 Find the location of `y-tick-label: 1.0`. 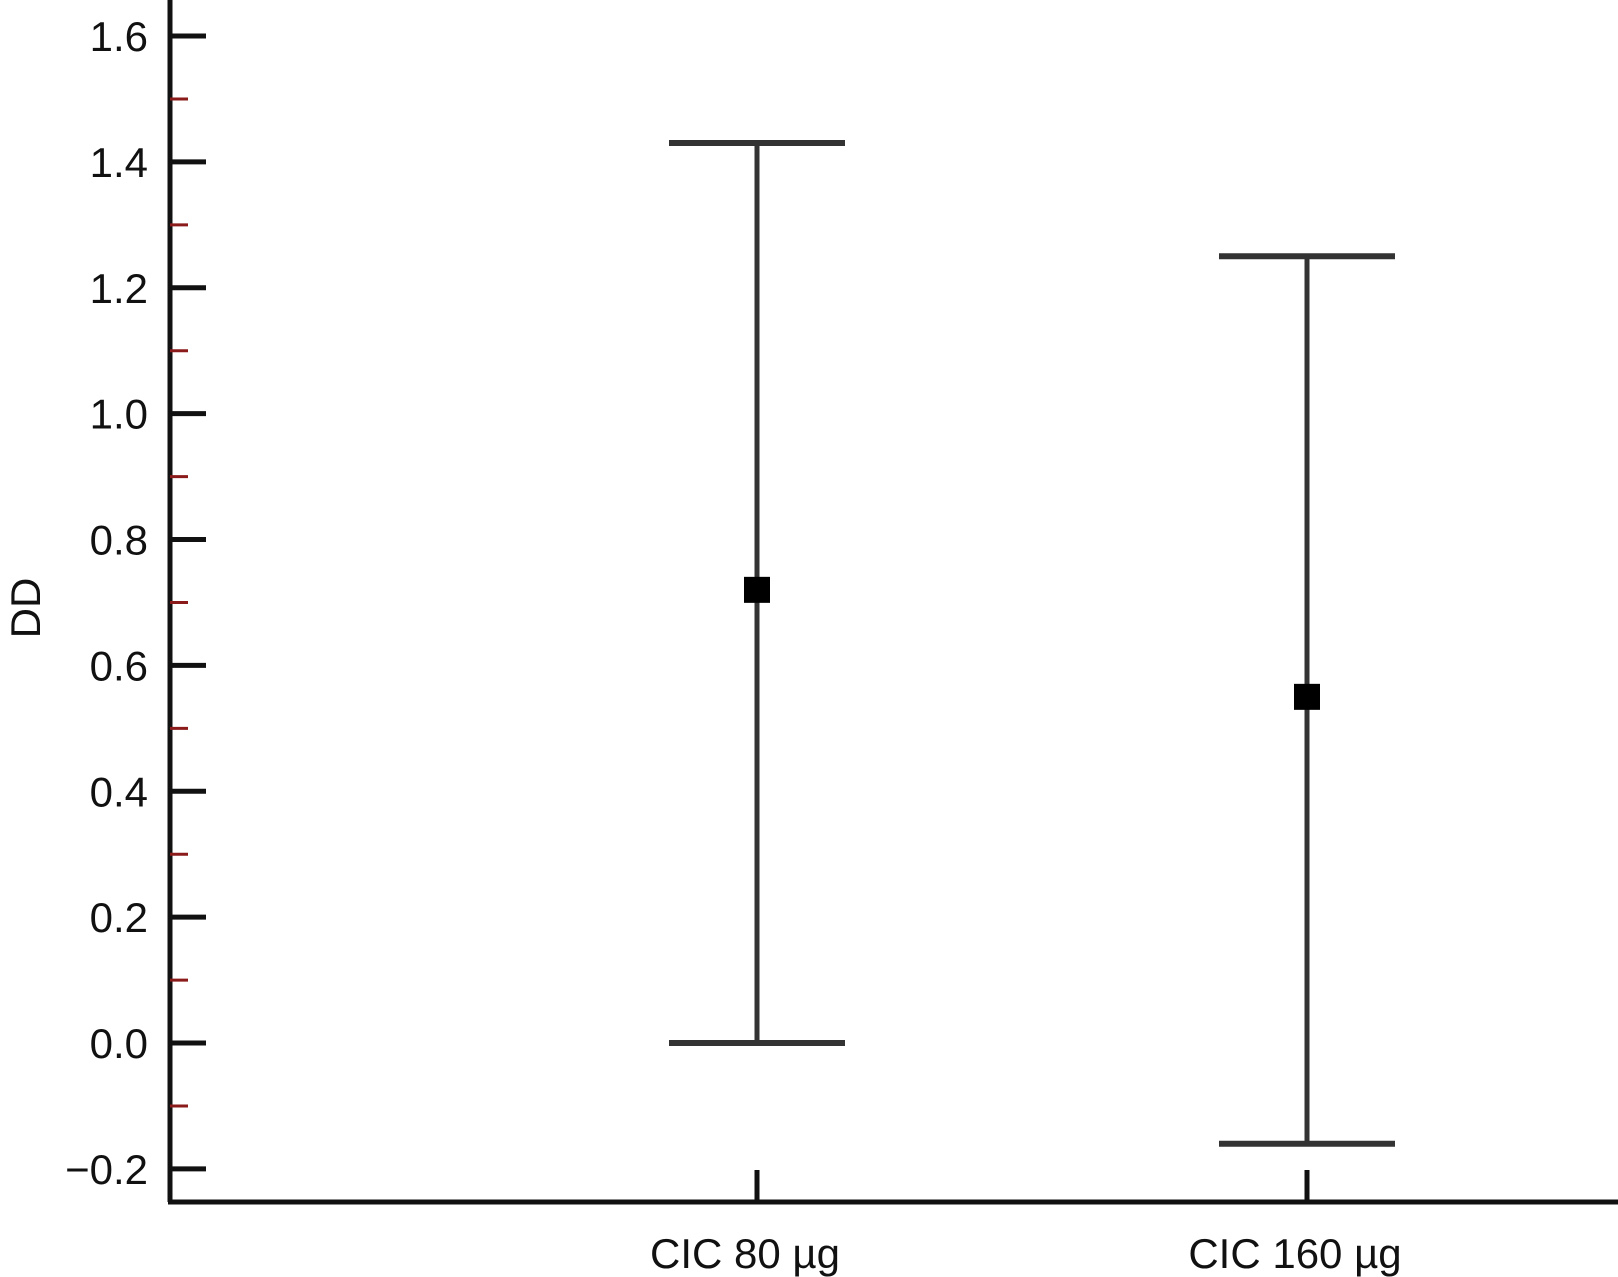

y-tick-label: 1.0 is located at coordinates (119, 414).